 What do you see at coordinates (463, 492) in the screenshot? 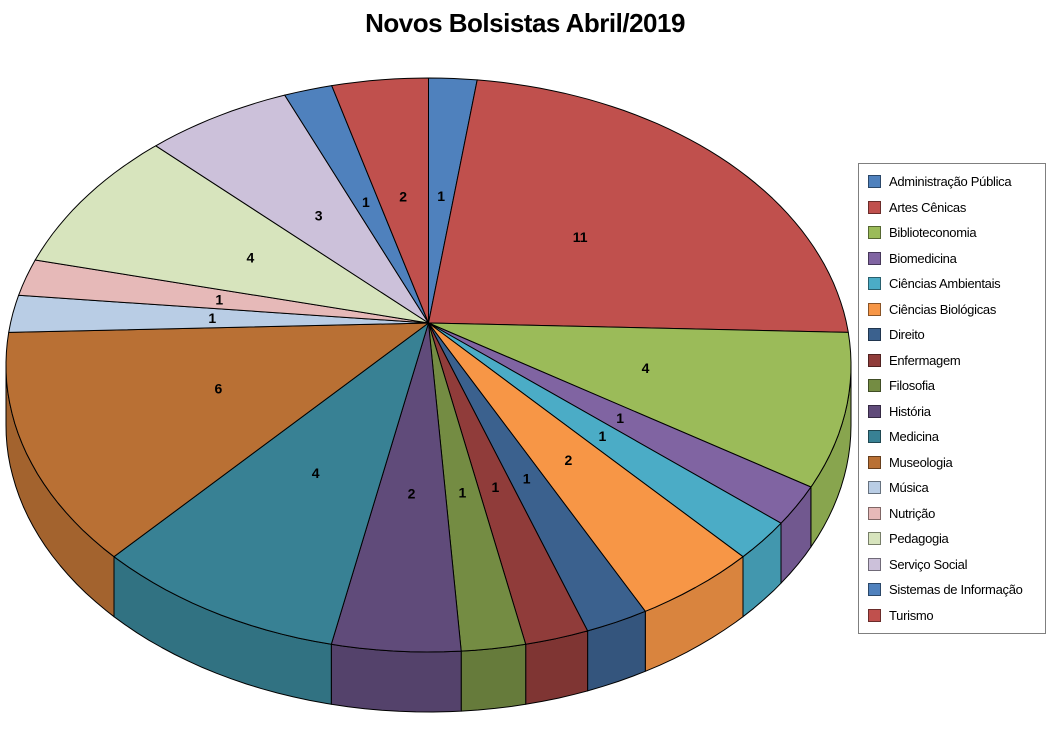
I see `slice-label-filosofia: 1` at bounding box center [463, 492].